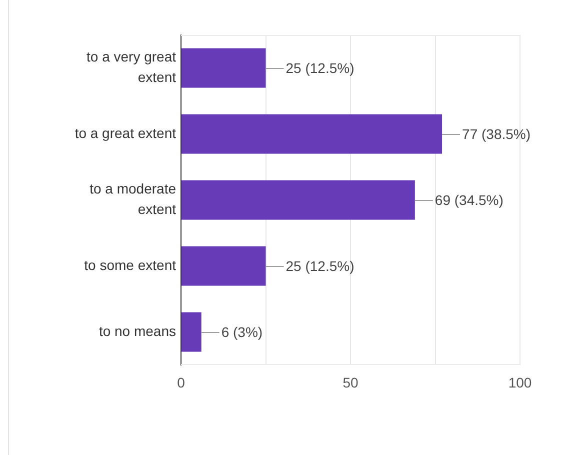  What do you see at coordinates (137, 330) in the screenshot?
I see `y-tick-label: to no means` at bounding box center [137, 330].